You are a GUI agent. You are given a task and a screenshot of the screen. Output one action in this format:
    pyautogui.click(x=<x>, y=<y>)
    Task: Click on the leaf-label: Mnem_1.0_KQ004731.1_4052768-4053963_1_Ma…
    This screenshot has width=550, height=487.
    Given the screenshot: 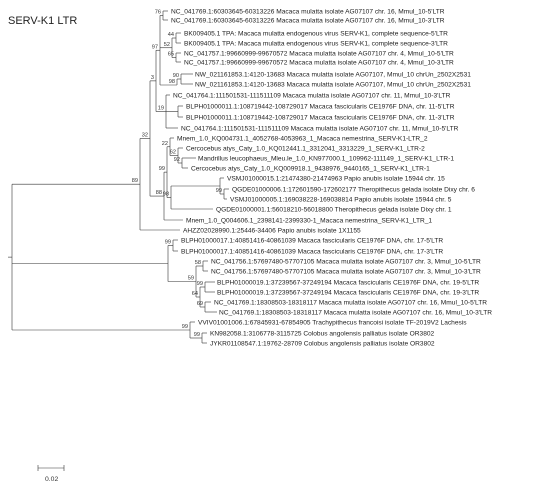 What is the action you would take?
    pyautogui.click(x=302, y=138)
    